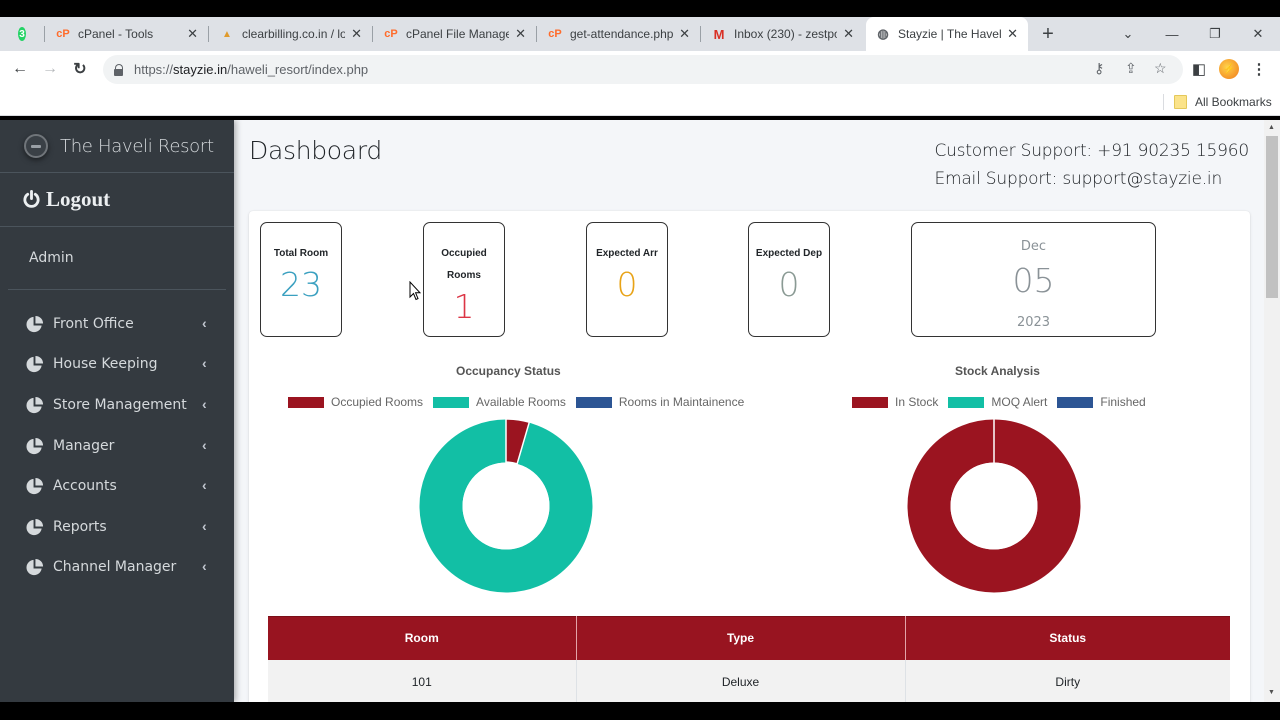 Image resolution: width=1280 pixels, height=720 pixels. I want to click on forward-button: →, so click(50, 68).